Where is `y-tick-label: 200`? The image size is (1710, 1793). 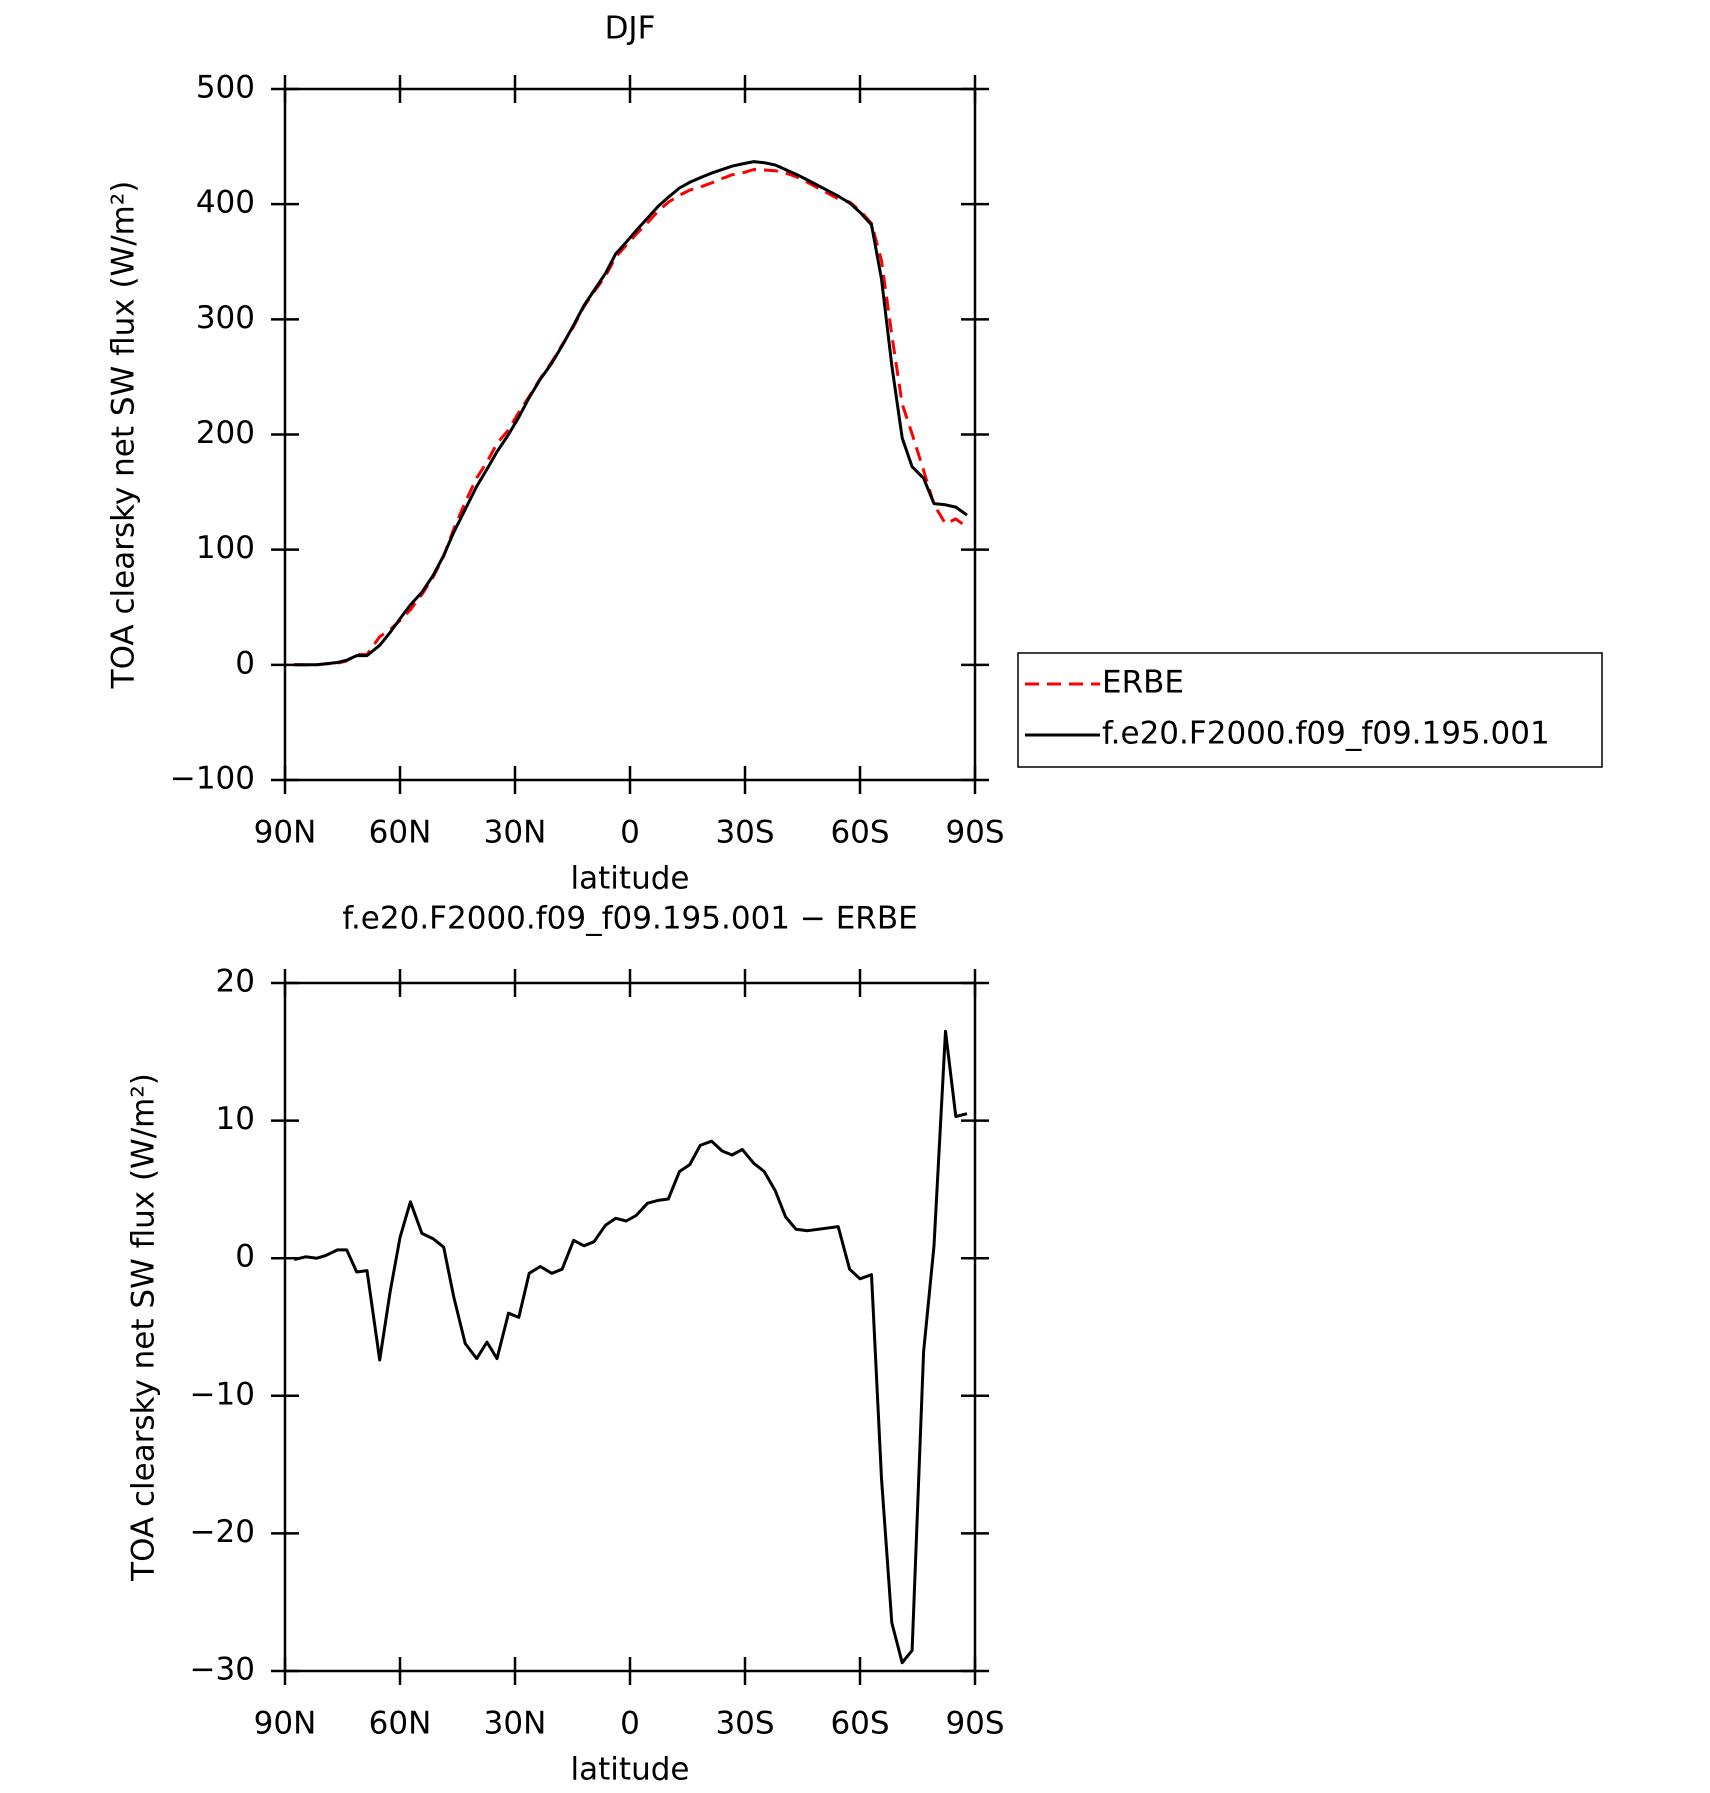
y-tick-label: 200 is located at coordinates (225, 433).